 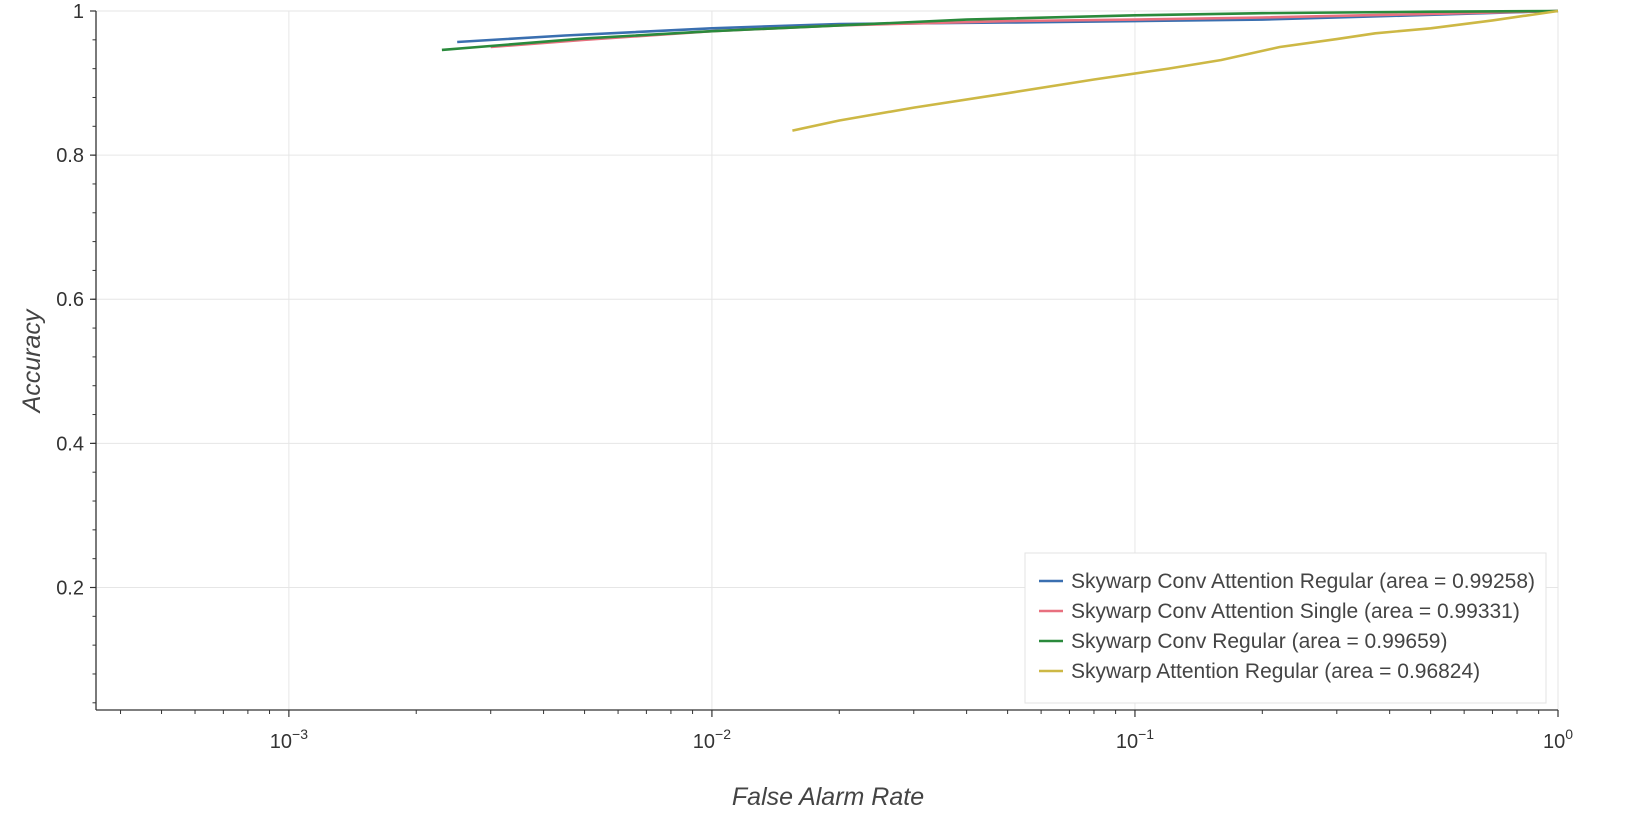 I want to click on legend-box, so click(x=1285, y=628).